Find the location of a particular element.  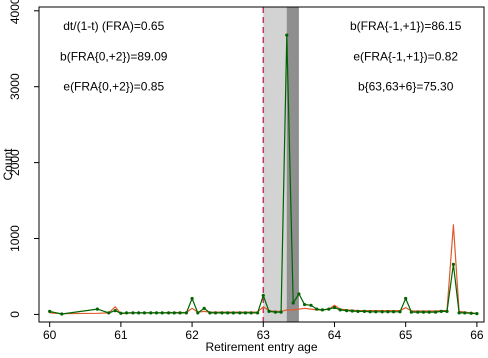

y-axis-label: Count is located at coordinates (8, 164).